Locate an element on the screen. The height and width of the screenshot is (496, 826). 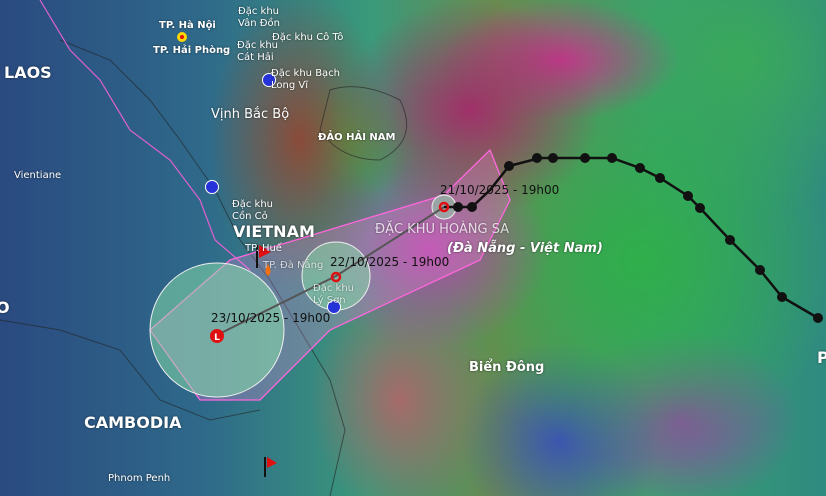
low-pressure-icon: L is located at coordinates (217, 336).